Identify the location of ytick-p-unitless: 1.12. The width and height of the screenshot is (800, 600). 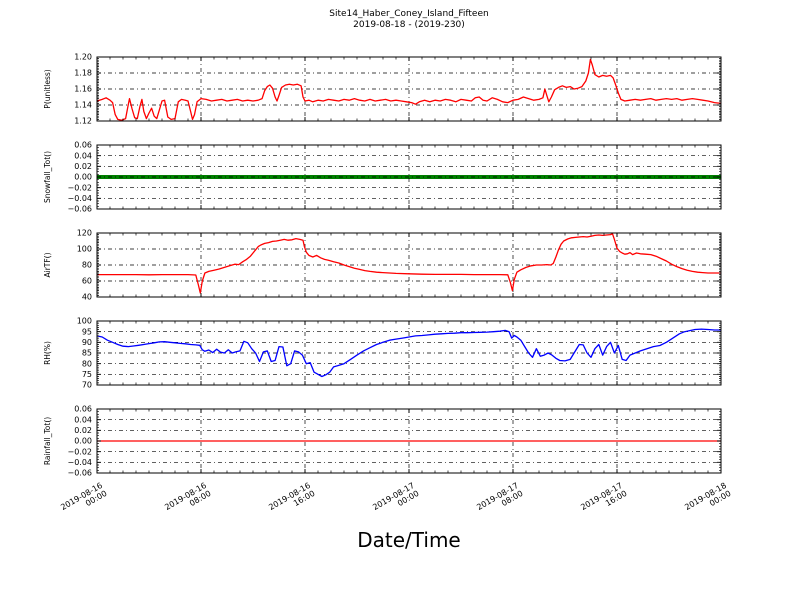
(83, 121).